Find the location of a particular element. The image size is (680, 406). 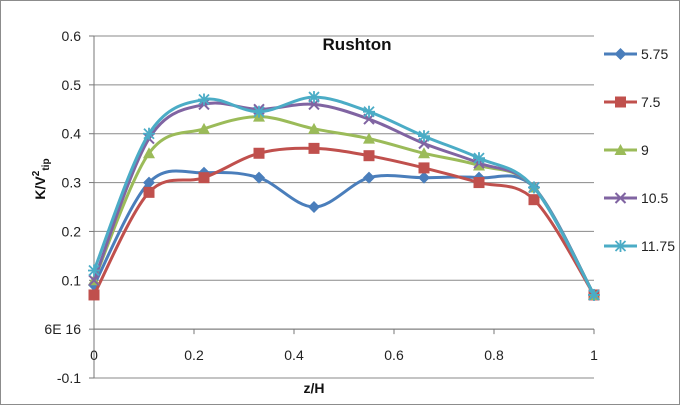

x-tick-label: 0.6 is located at coordinates (394, 355).